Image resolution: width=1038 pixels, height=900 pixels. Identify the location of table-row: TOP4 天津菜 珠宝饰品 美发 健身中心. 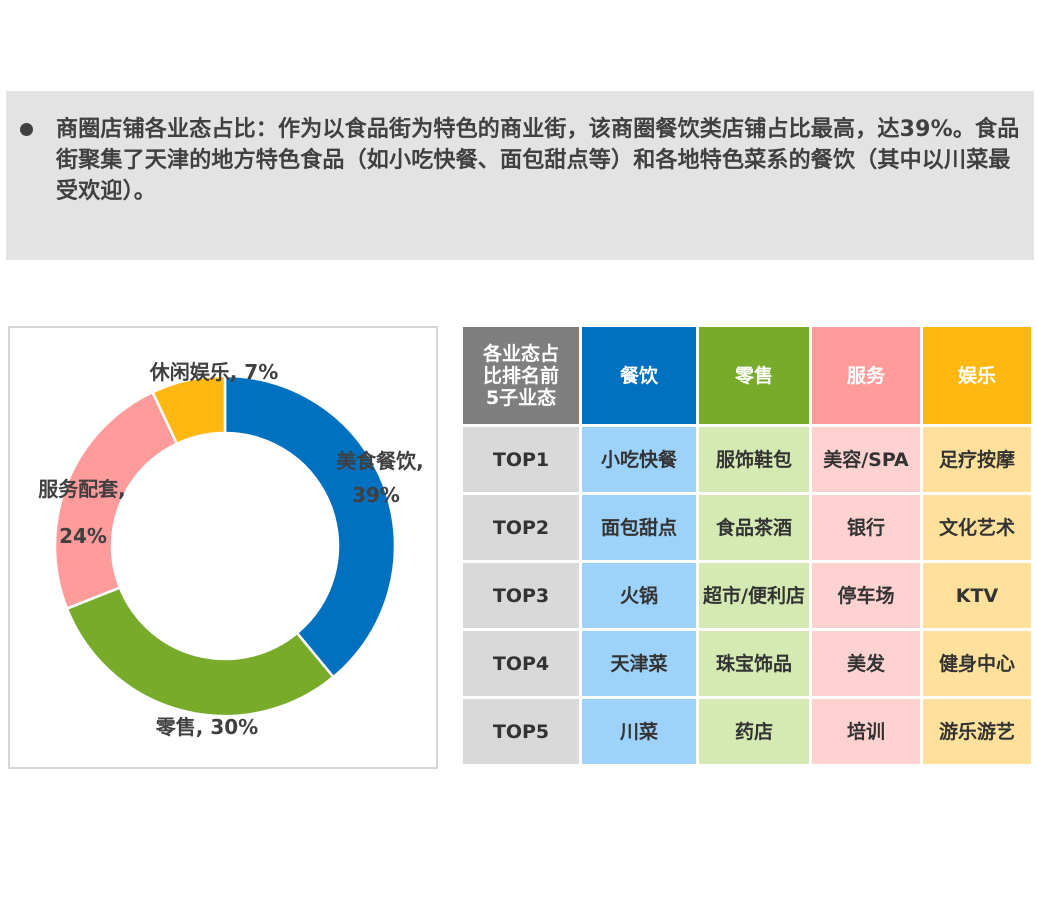
(747, 663).